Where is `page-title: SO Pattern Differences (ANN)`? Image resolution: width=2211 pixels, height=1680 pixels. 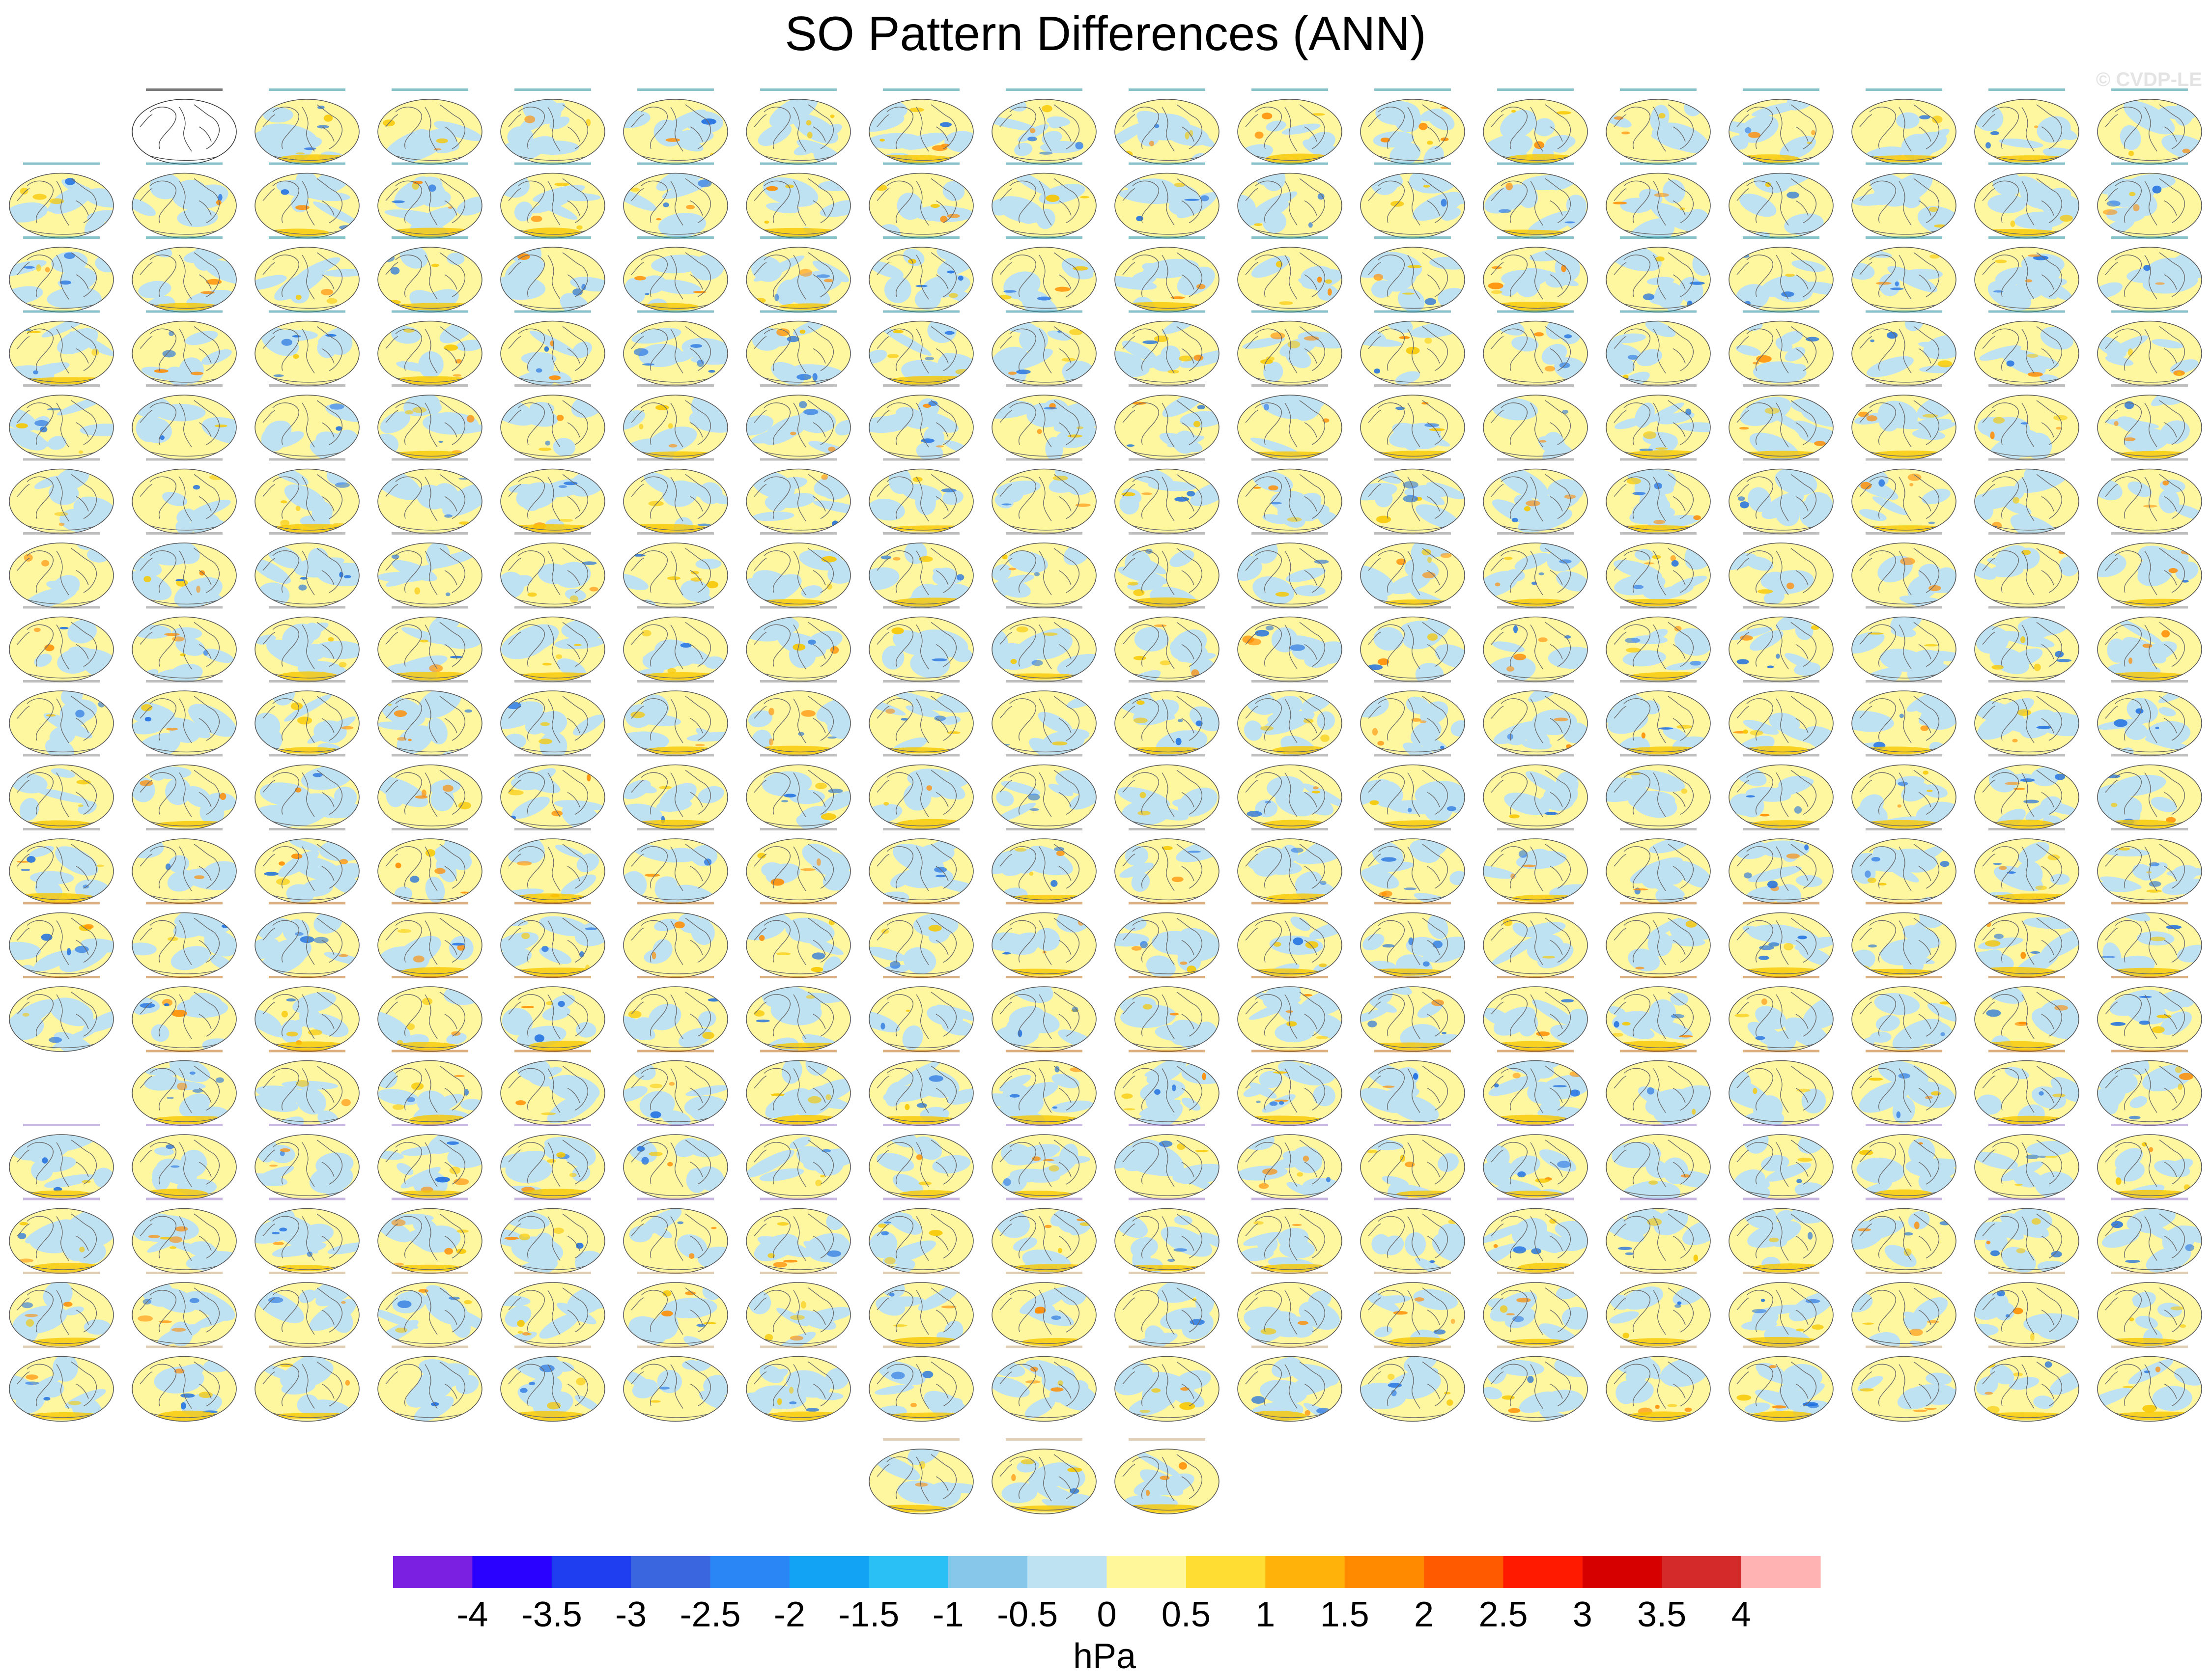 page-title: SO Pattern Differences (ANN) is located at coordinates (1105, 33).